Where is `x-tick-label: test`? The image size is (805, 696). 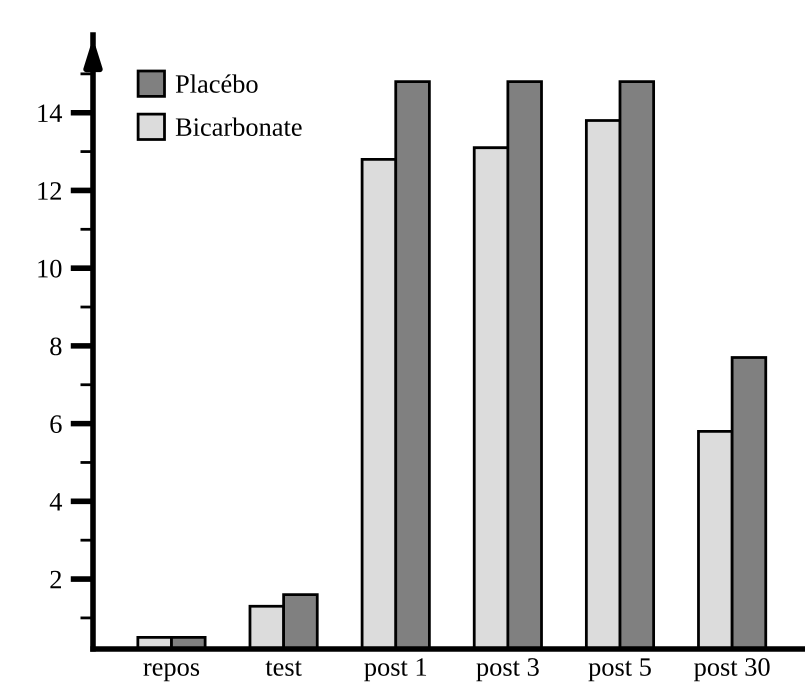 x-tick-label: test is located at coordinates (284, 668).